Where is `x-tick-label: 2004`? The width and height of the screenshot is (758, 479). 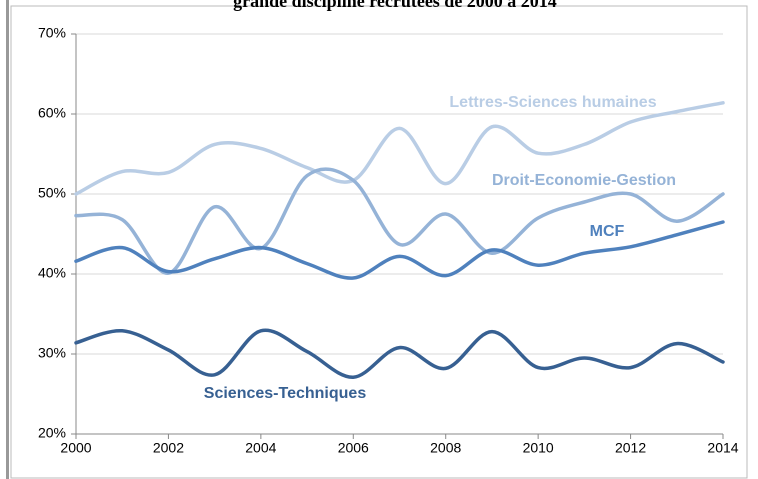 x-tick-label: 2004 is located at coordinates (260, 448).